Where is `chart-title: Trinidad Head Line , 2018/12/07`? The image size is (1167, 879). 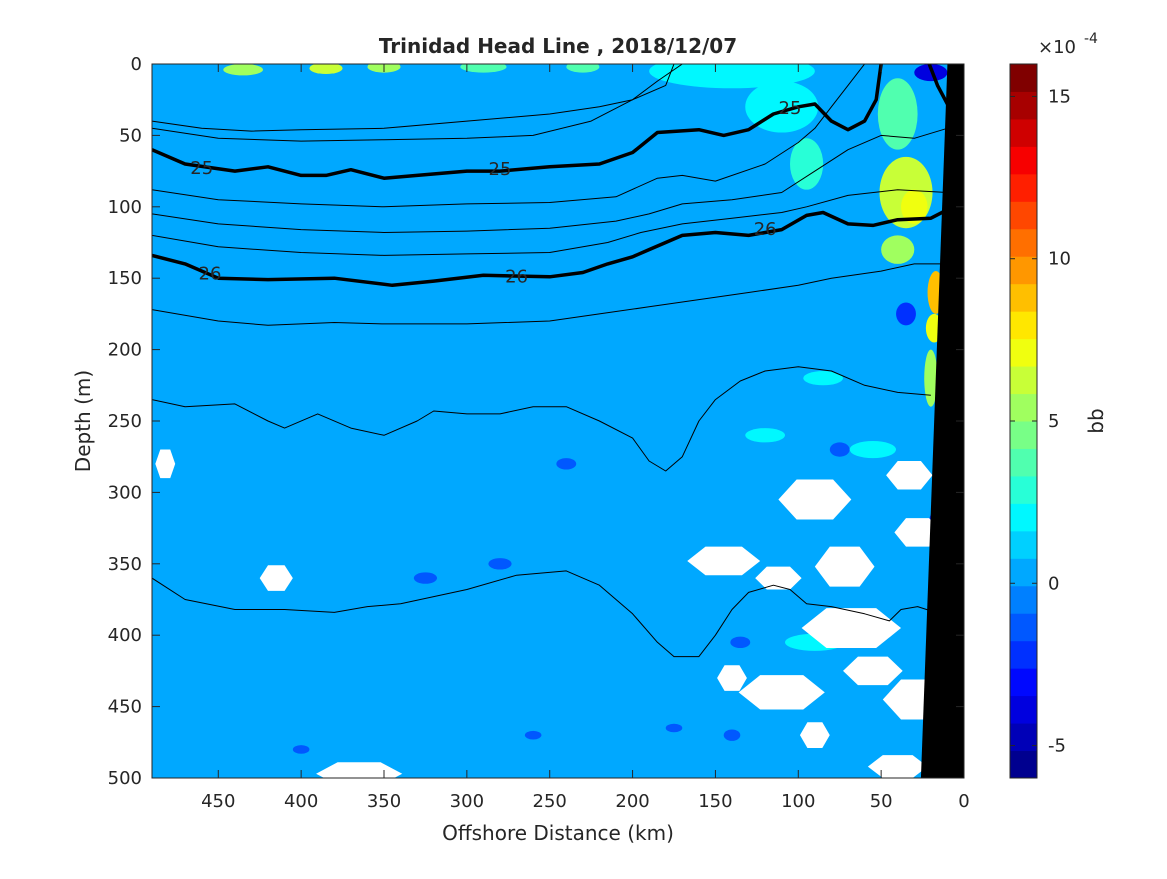
chart-title: Trinidad Head Line , 2018/12/07 is located at coordinates (558, 46).